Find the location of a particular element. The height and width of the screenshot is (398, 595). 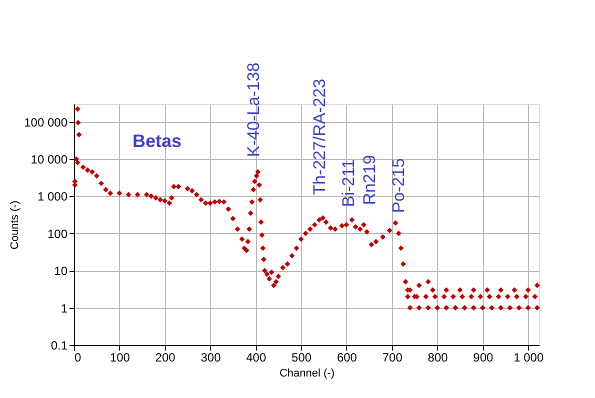

y-tick-label: 10 000 is located at coordinates (49, 159).